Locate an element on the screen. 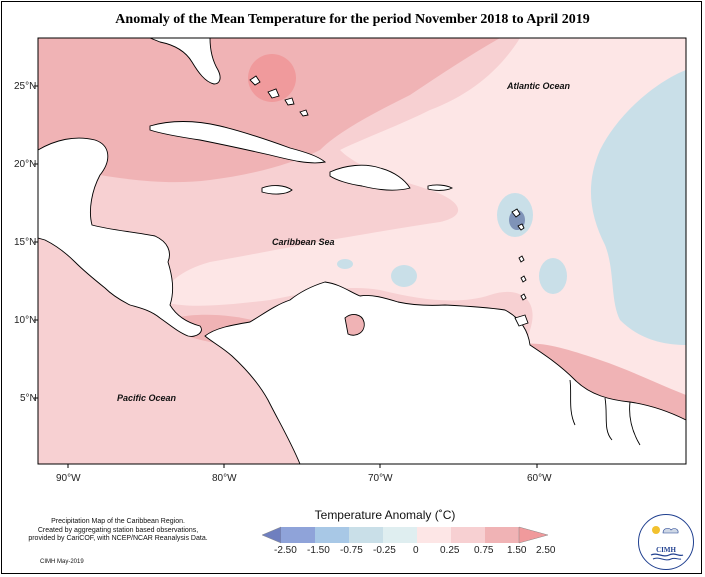  bahamas-islands is located at coordinates (279, 96).